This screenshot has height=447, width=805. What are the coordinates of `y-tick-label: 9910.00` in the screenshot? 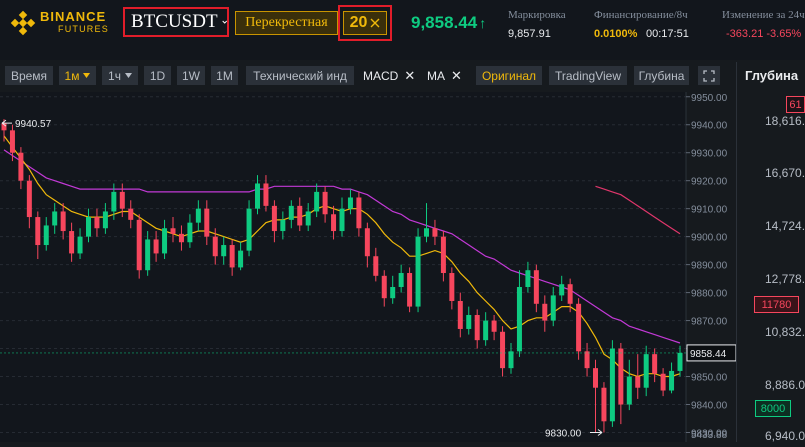 It's located at (709, 210).